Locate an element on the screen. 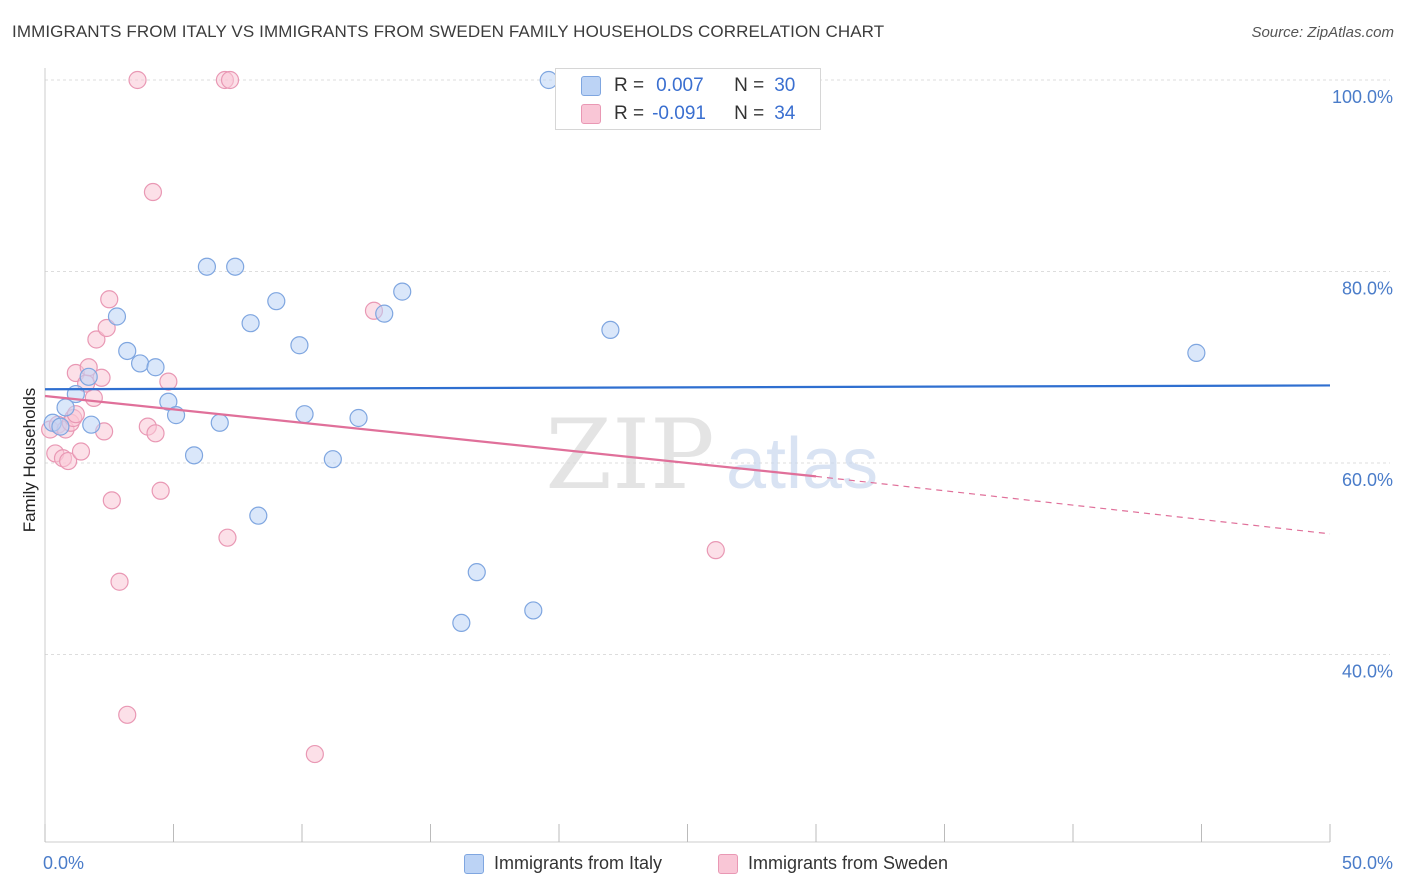 This screenshot has width=1406, height=892. italy-n-label: N = is located at coordinates (749, 85).